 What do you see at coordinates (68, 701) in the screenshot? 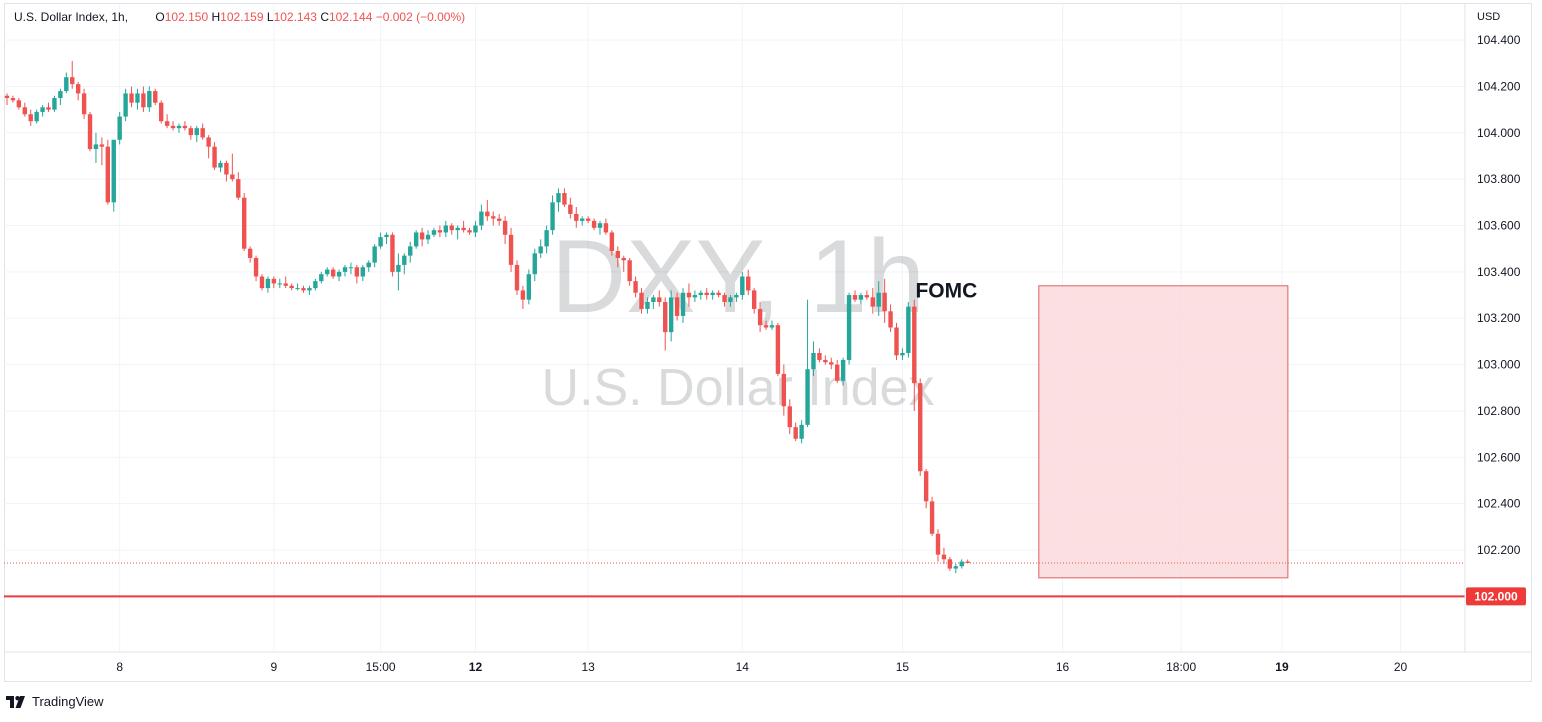
I see `tradingview-label: TradingView` at bounding box center [68, 701].